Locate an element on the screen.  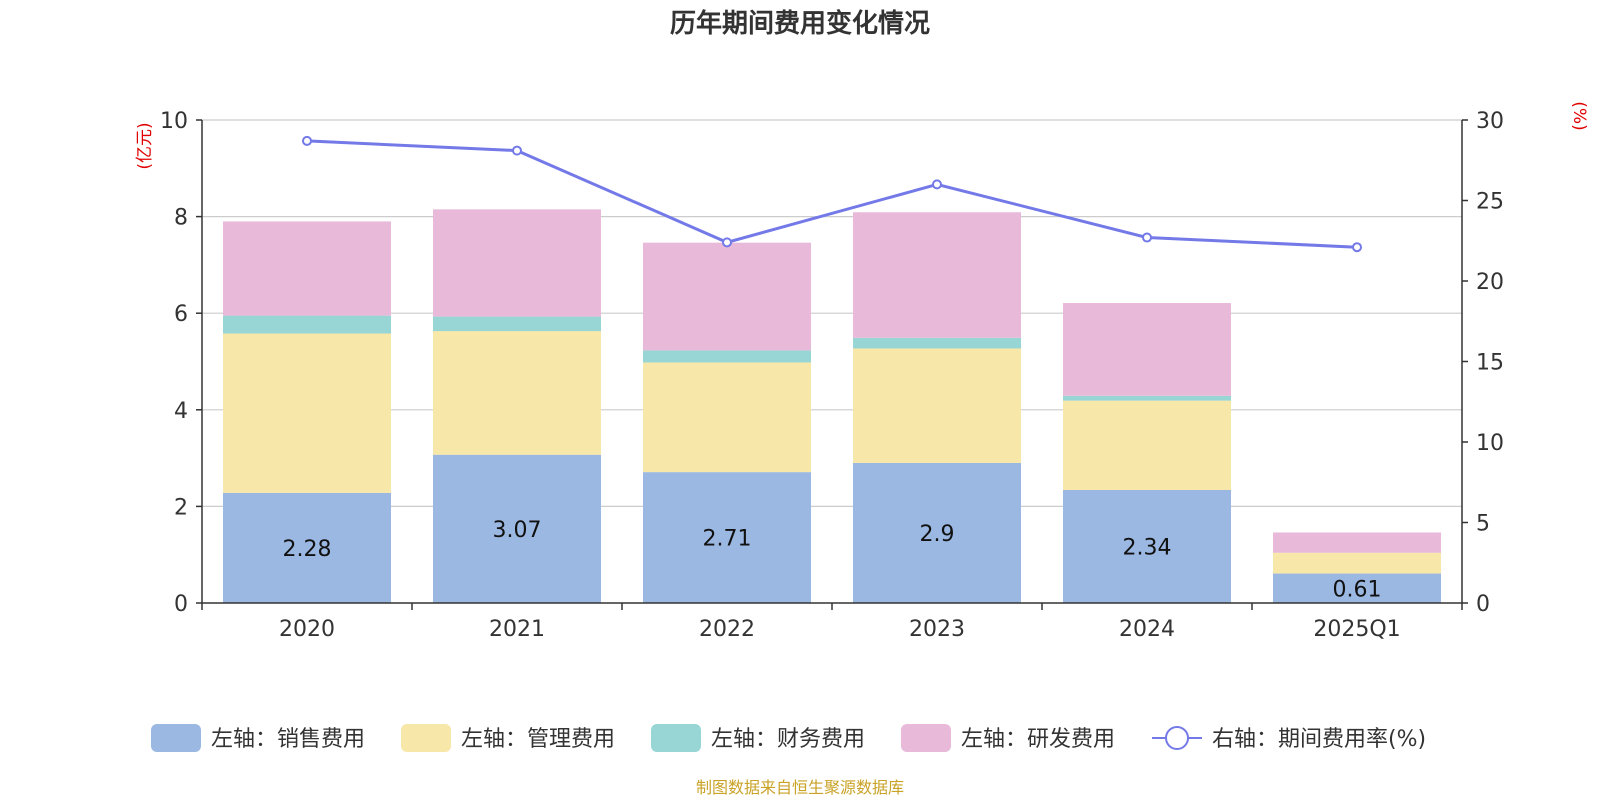
left-tick-label: 0 is located at coordinates (181, 604).